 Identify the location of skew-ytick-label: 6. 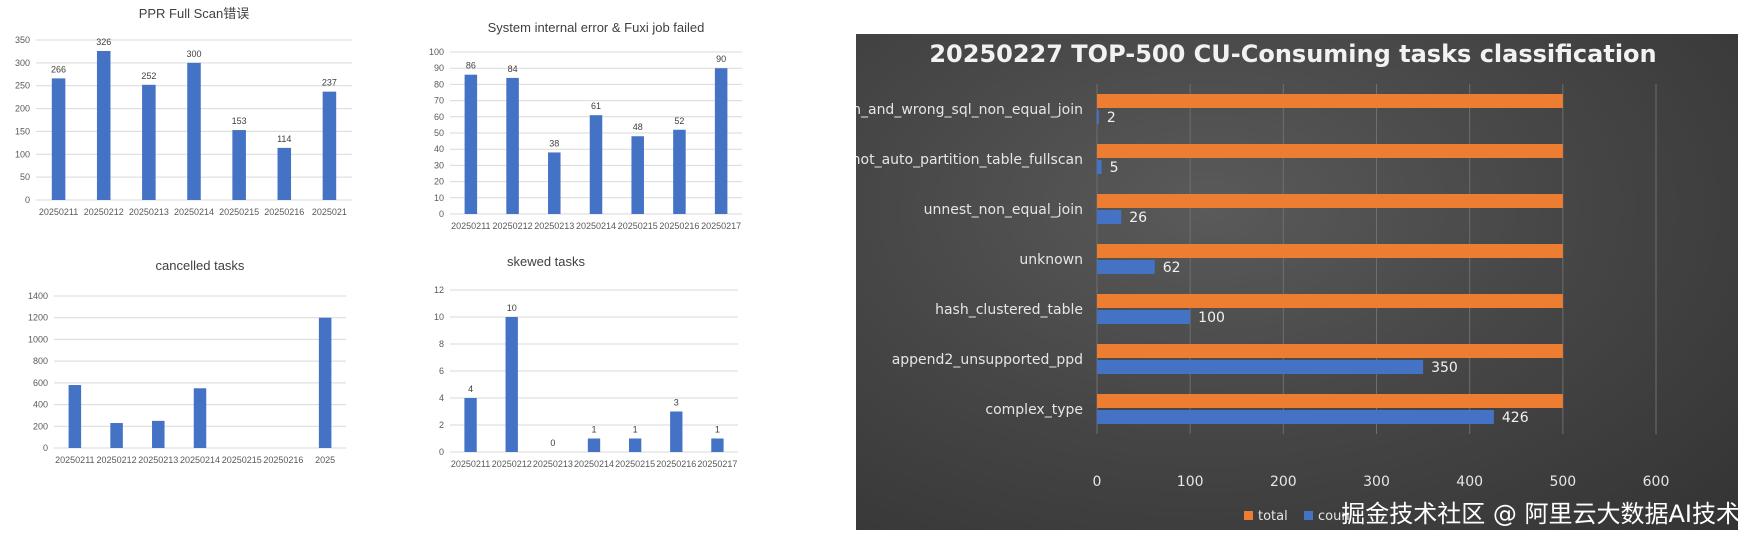
(441, 371).